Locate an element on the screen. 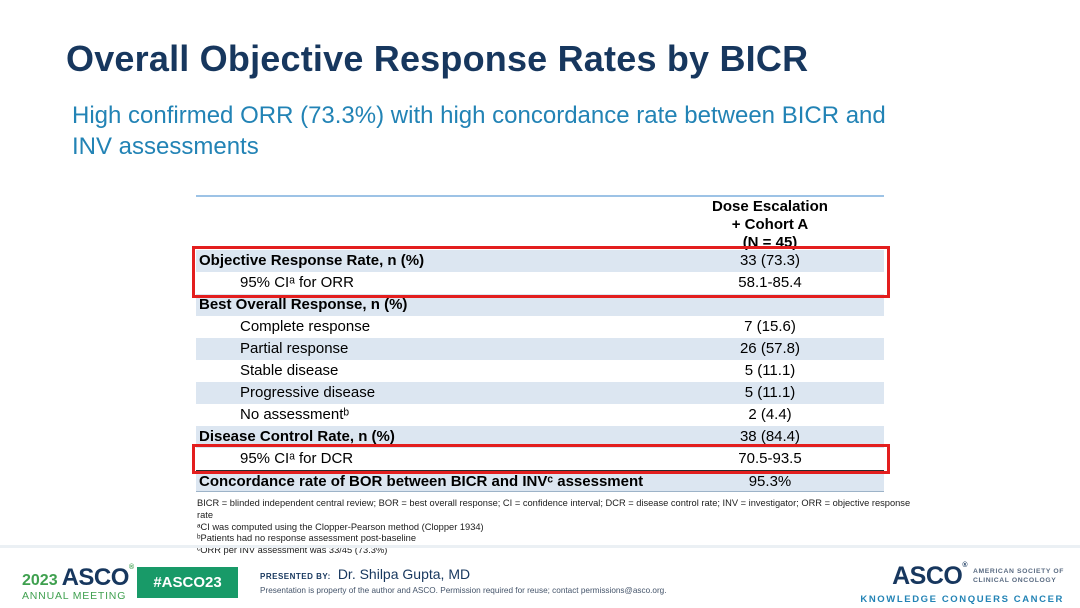 This screenshot has height=608, width=1080. row-label: Complete response is located at coordinates (305, 326).